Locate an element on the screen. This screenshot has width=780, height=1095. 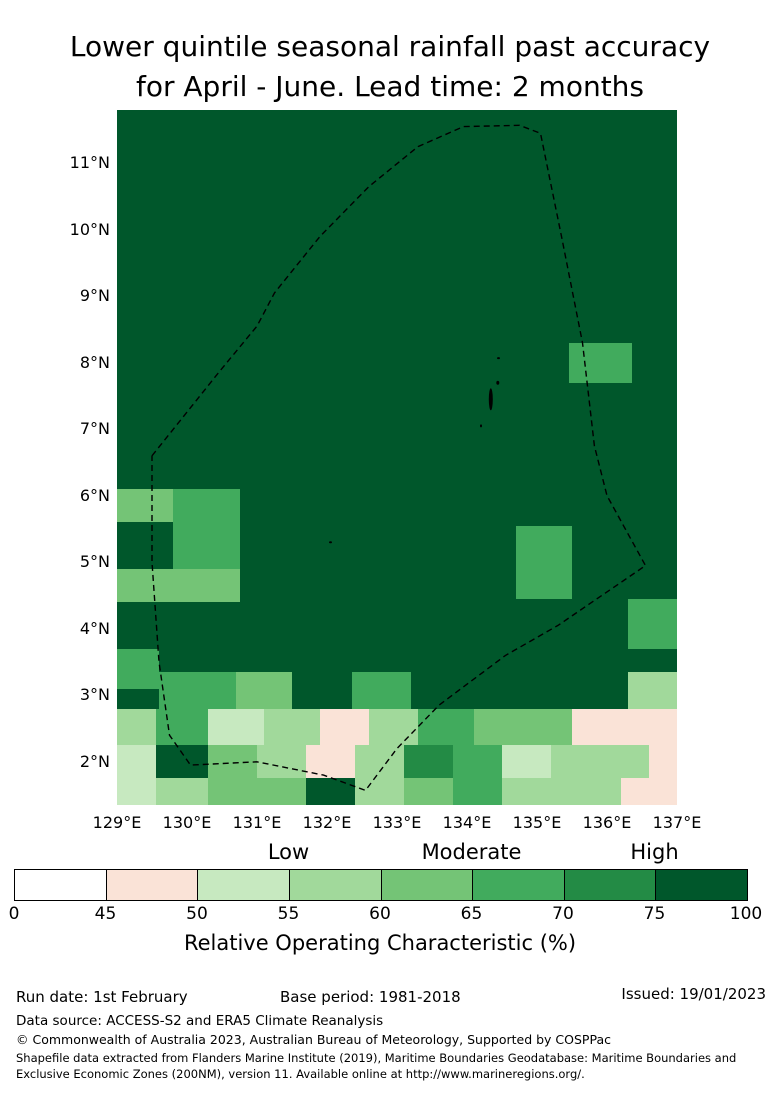
y-axis-tick-label: 6°N is located at coordinates (94, 495).